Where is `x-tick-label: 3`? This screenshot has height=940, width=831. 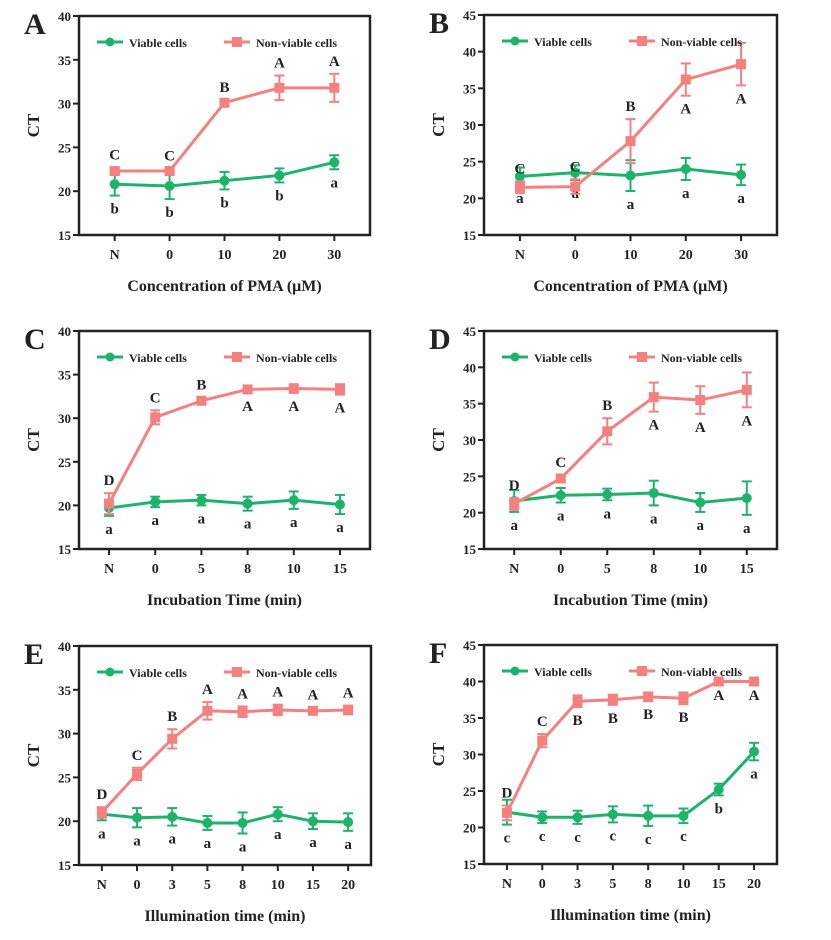 x-tick-label: 3 is located at coordinates (172, 885).